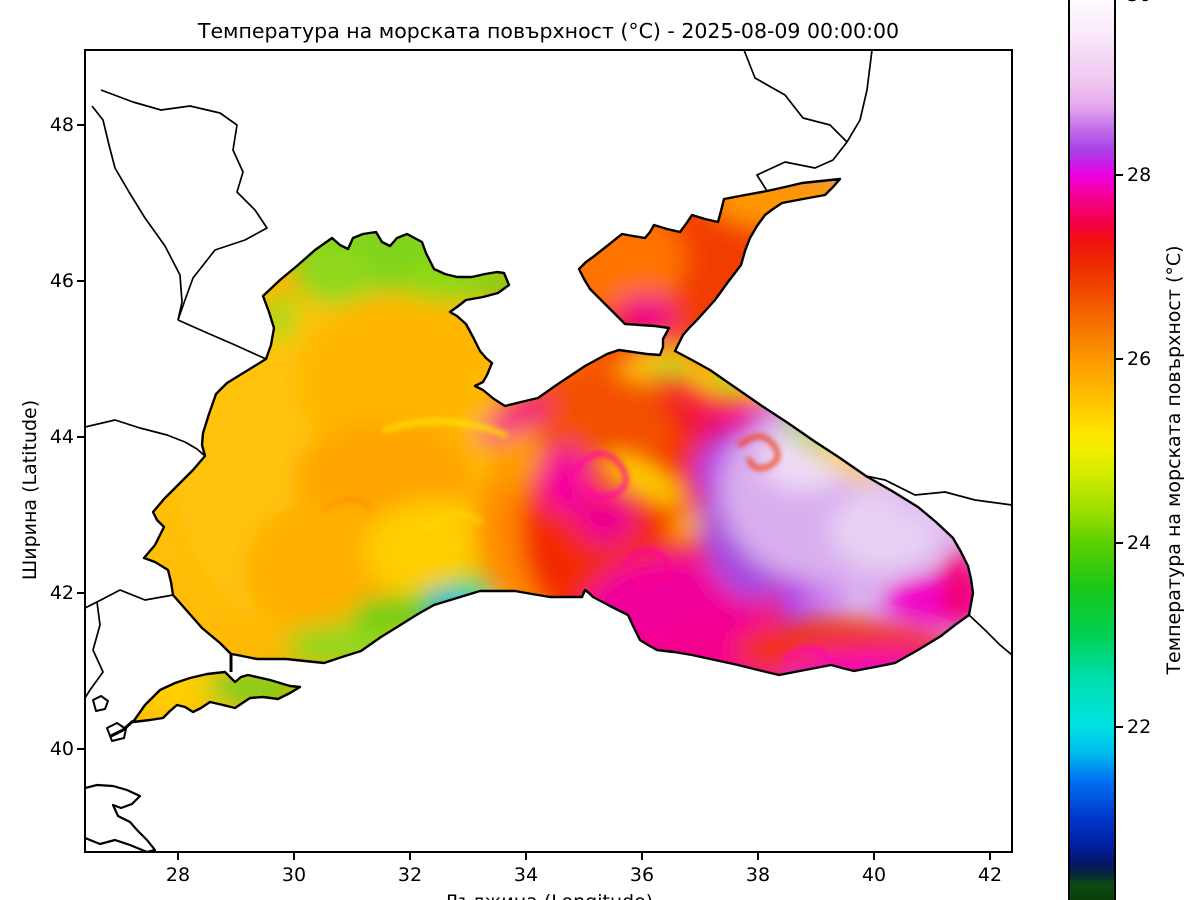 The image size is (1200, 900). What do you see at coordinates (1139, 359) in the screenshot?
I see `colorbar-tick-label: 26` at bounding box center [1139, 359].